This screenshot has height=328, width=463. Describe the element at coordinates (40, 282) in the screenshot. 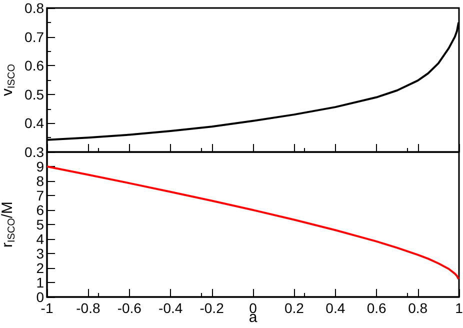

I see `y-tick-label: 1` at that location.